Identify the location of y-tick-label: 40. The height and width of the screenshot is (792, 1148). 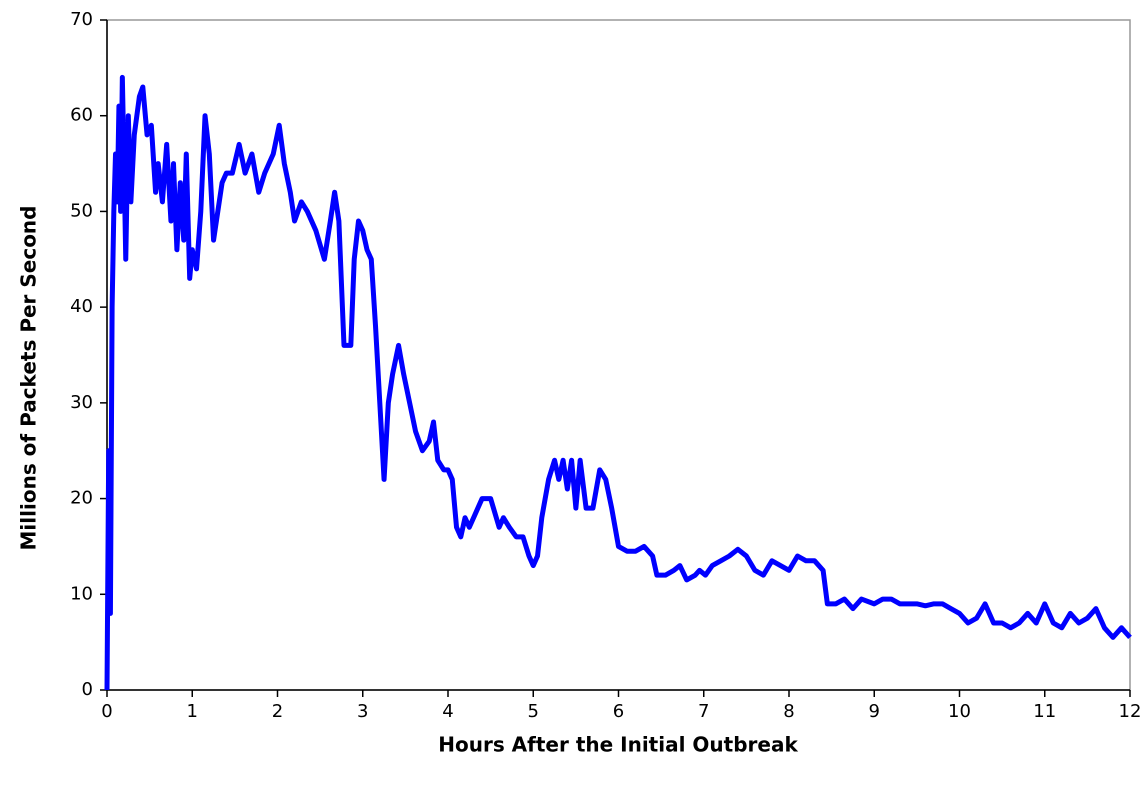
(81, 306).